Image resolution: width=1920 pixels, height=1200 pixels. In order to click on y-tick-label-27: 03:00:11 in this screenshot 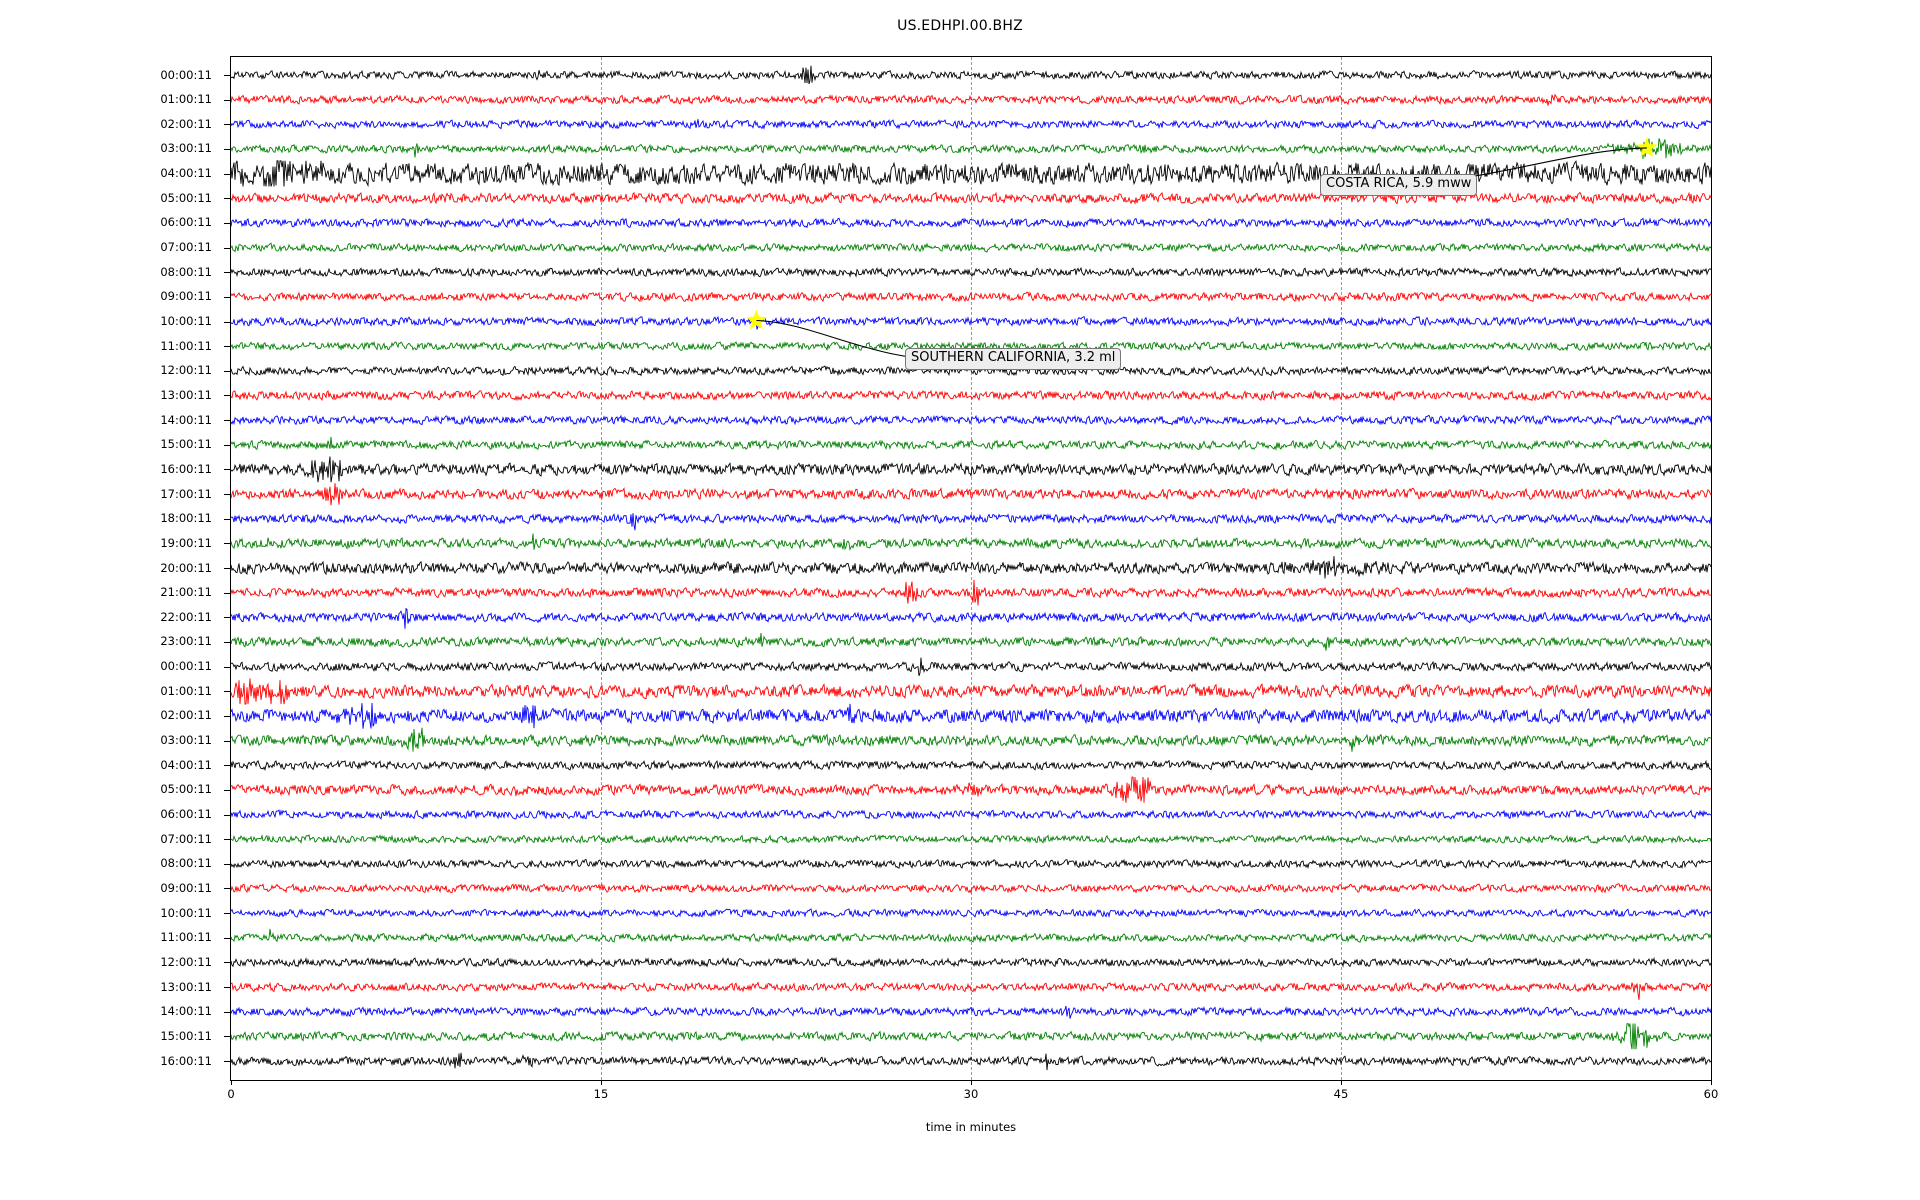, I will do `click(186, 740)`.